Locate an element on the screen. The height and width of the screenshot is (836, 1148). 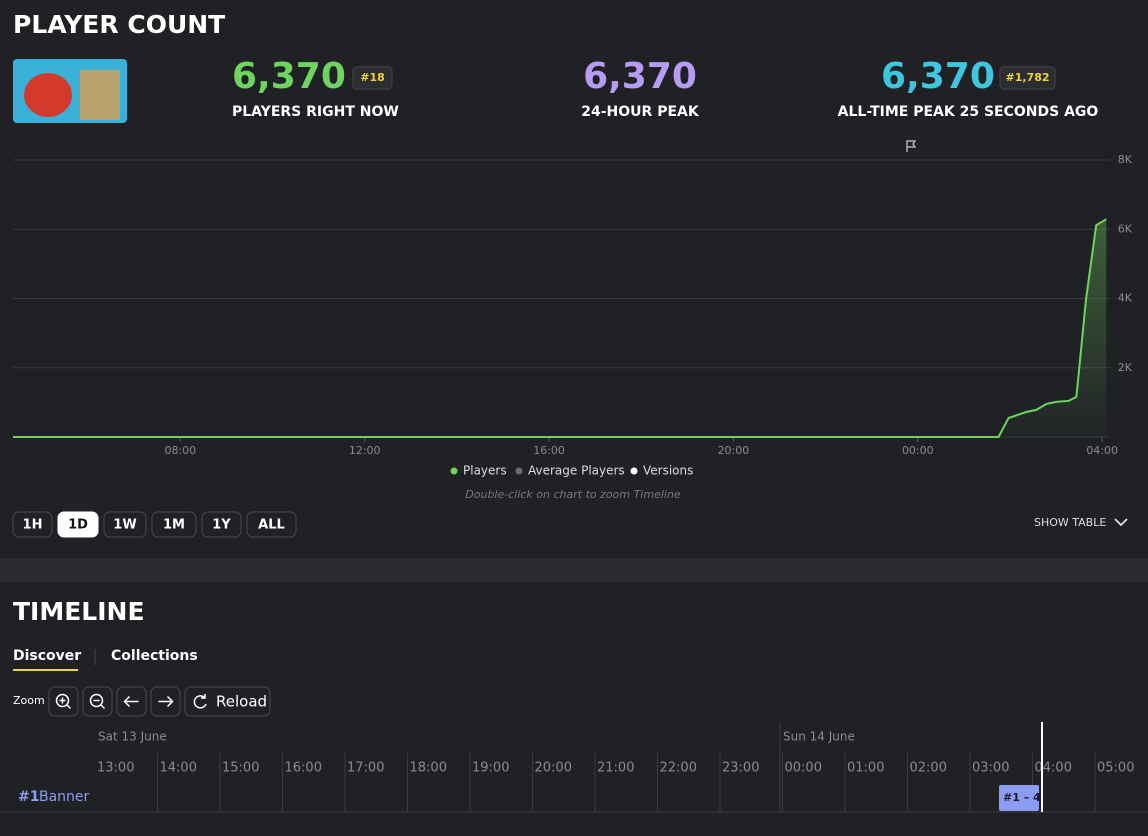
reload-label: Reload is located at coordinates (241, 702).